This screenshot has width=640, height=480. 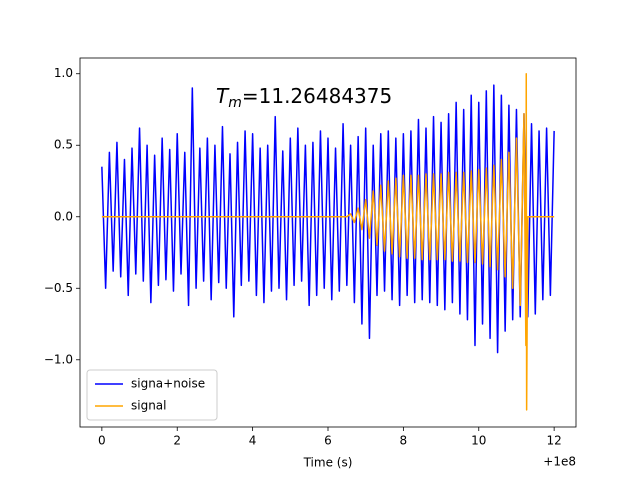 What do you see at coordinates (253, 441) in the screenshot?
I see `x-tick-label: 4` at bounding box center [253, 441].